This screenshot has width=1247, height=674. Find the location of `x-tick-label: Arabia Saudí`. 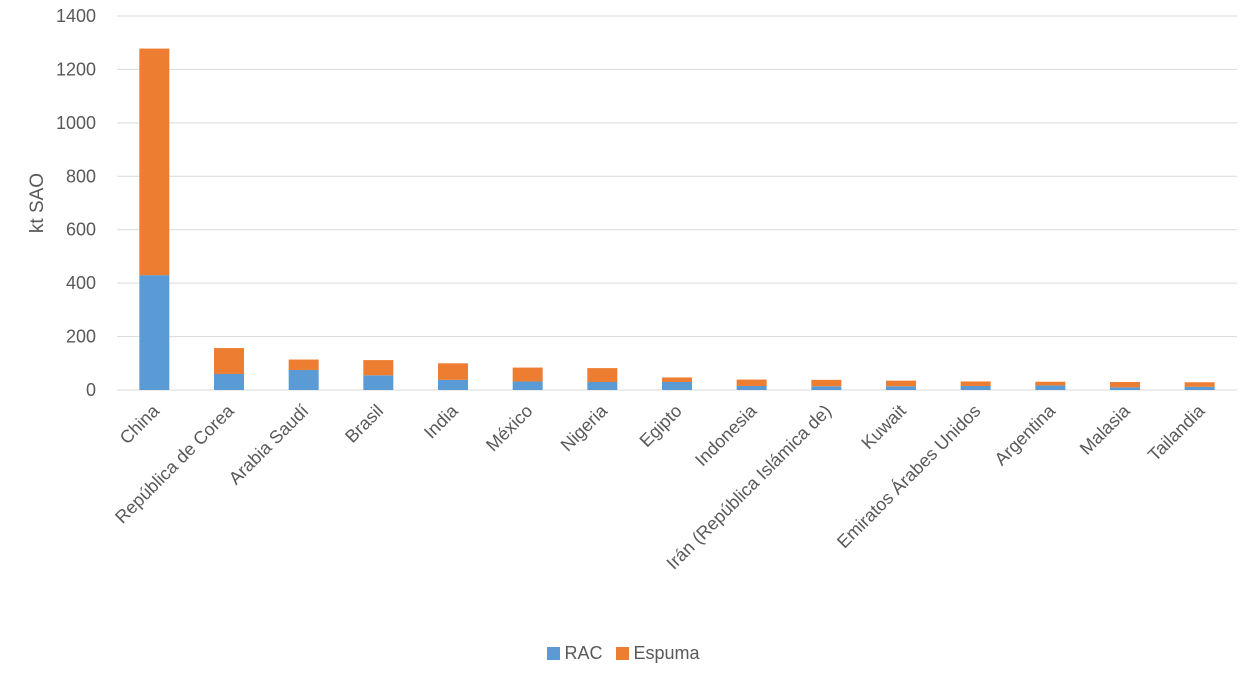

x-tick-label: Arabia Saudí is located at coordinates (269, 445).